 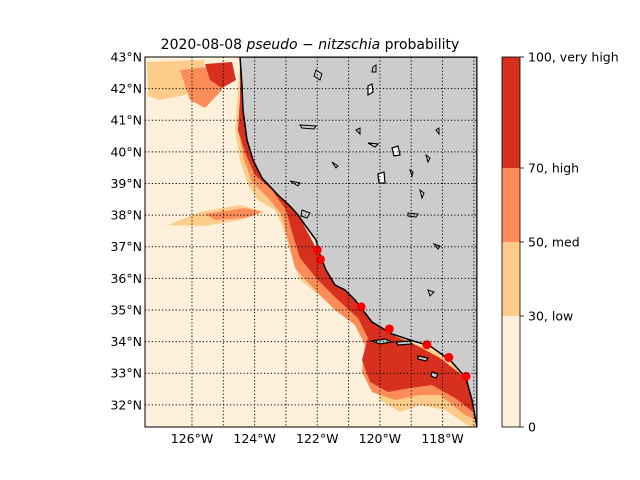 I want to click on colorbar-label: 0, so click(x=532, y=427).